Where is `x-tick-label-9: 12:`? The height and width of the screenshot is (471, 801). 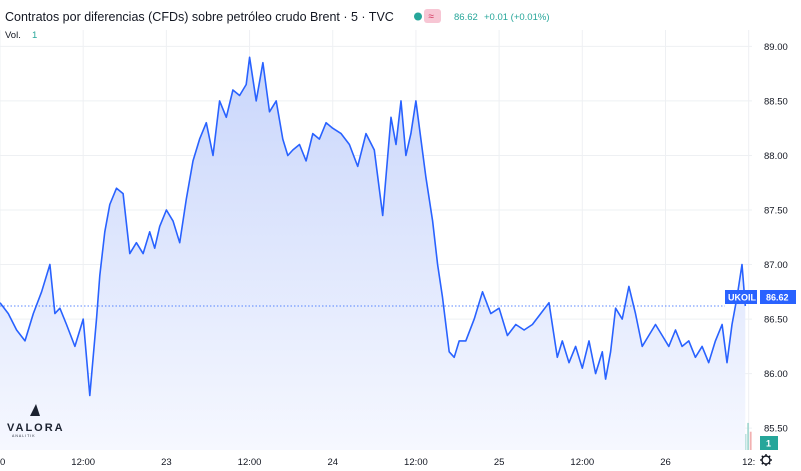 x-tick-label-9: 12: is located at coordinates (748, 462).